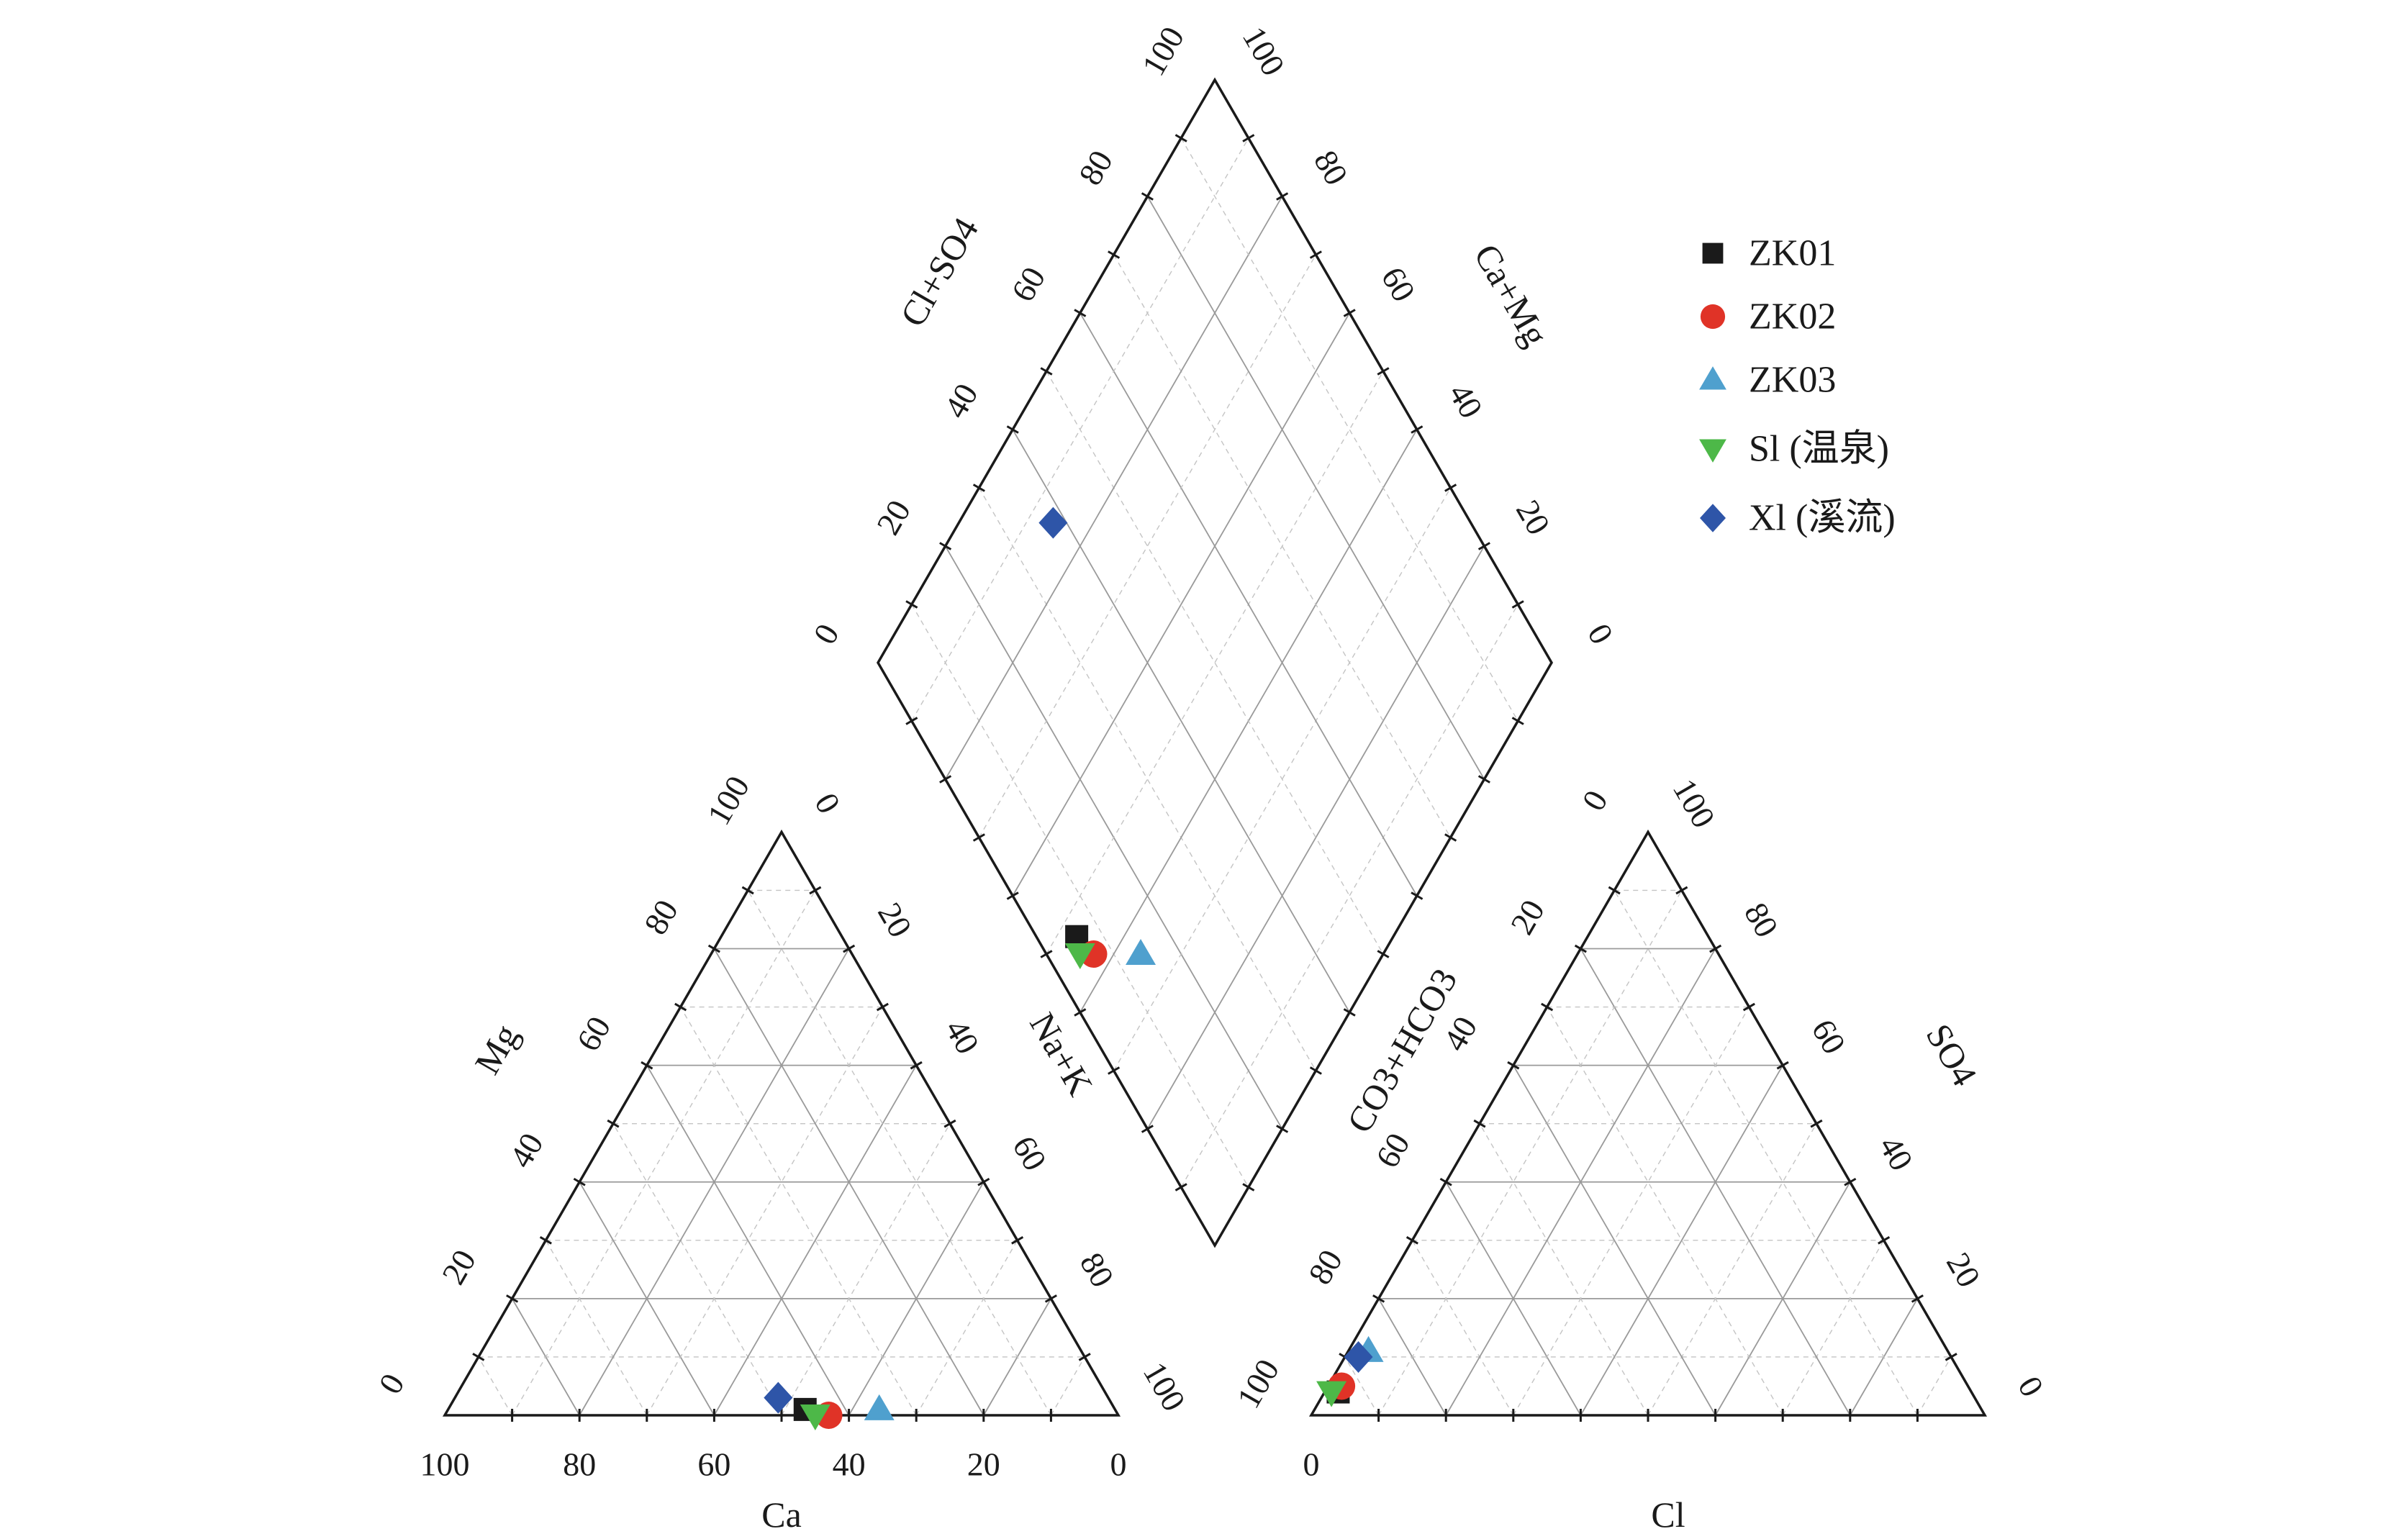 The image size is (2408, 1534). I want to click on clso4-tick-60: 60, so click(1028, 283).